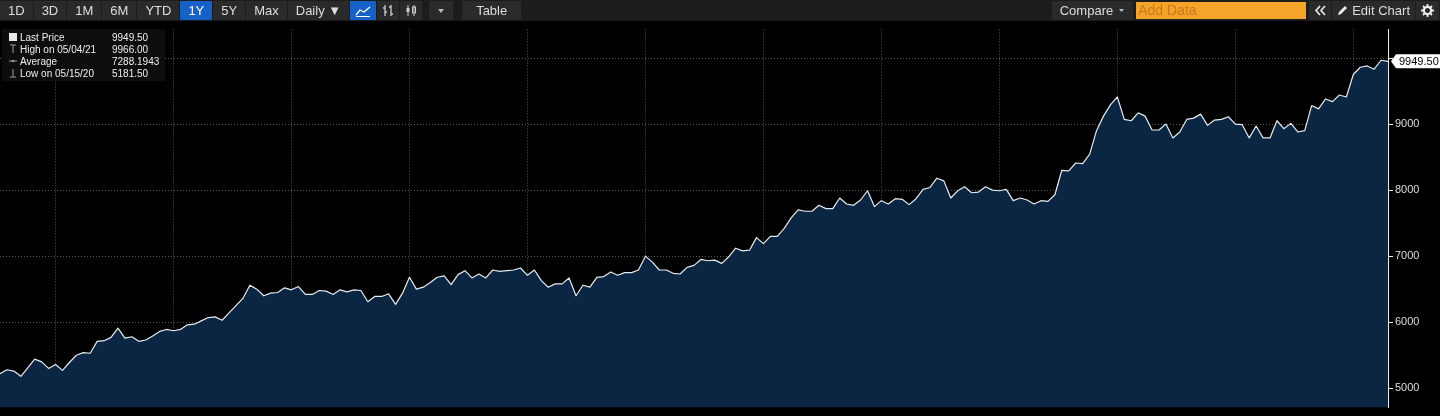 This screenshot has width=1440, height=416. I want to click on y-tick-label: 8000, so click(1407, 189).